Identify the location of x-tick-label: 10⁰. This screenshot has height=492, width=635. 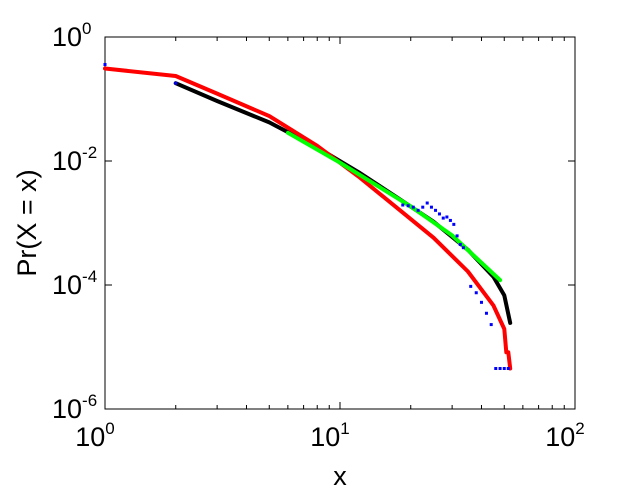
(95, 435).